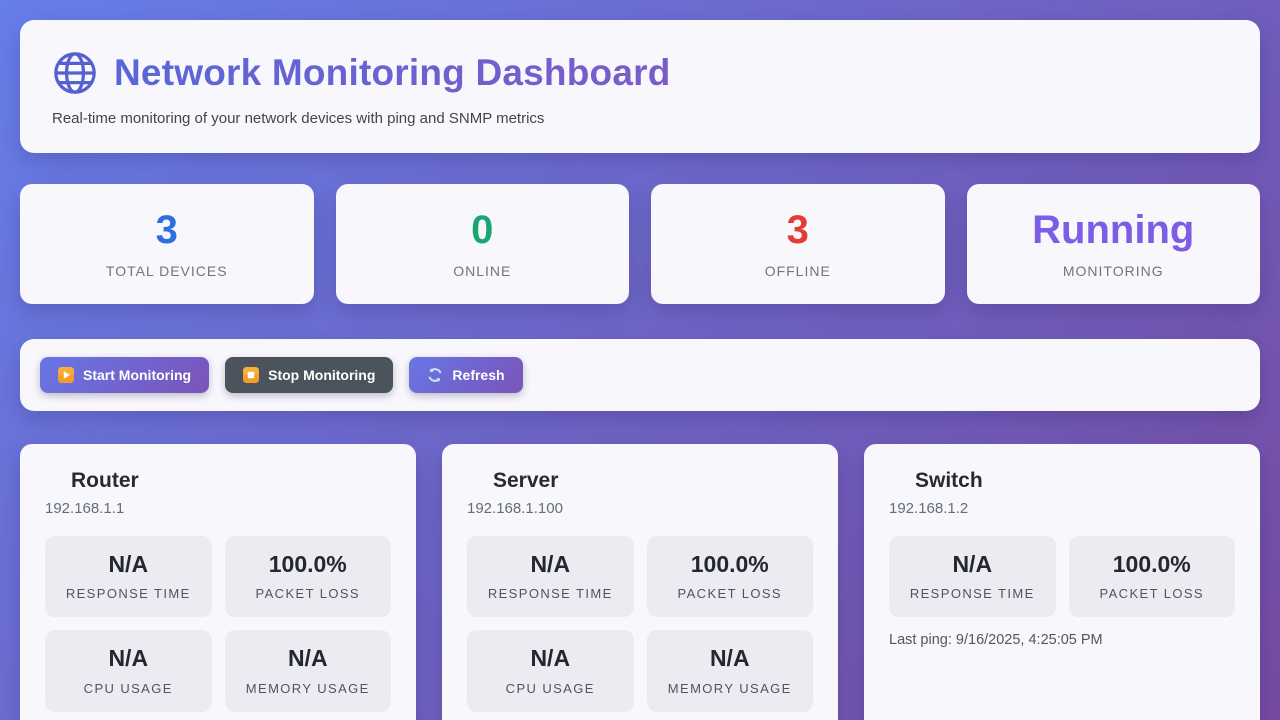 The height and width of the screenshot is (720, 1280). What do you see at coordinates (526, 480) in the screenshot?
I see `device-name-text: Server` at bounding box center [526, 480].